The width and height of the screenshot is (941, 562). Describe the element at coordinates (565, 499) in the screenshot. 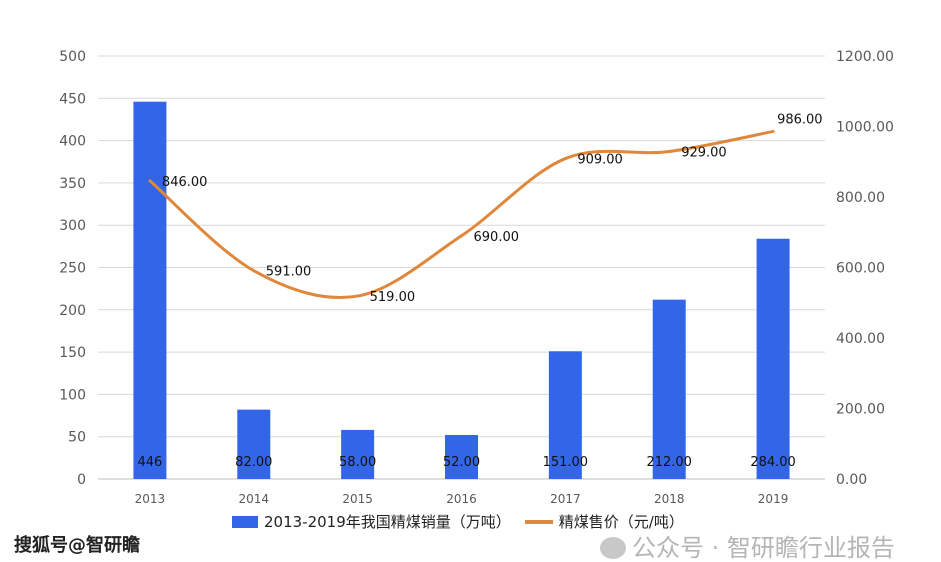

I see `x-tick-label: 2017` at that location.